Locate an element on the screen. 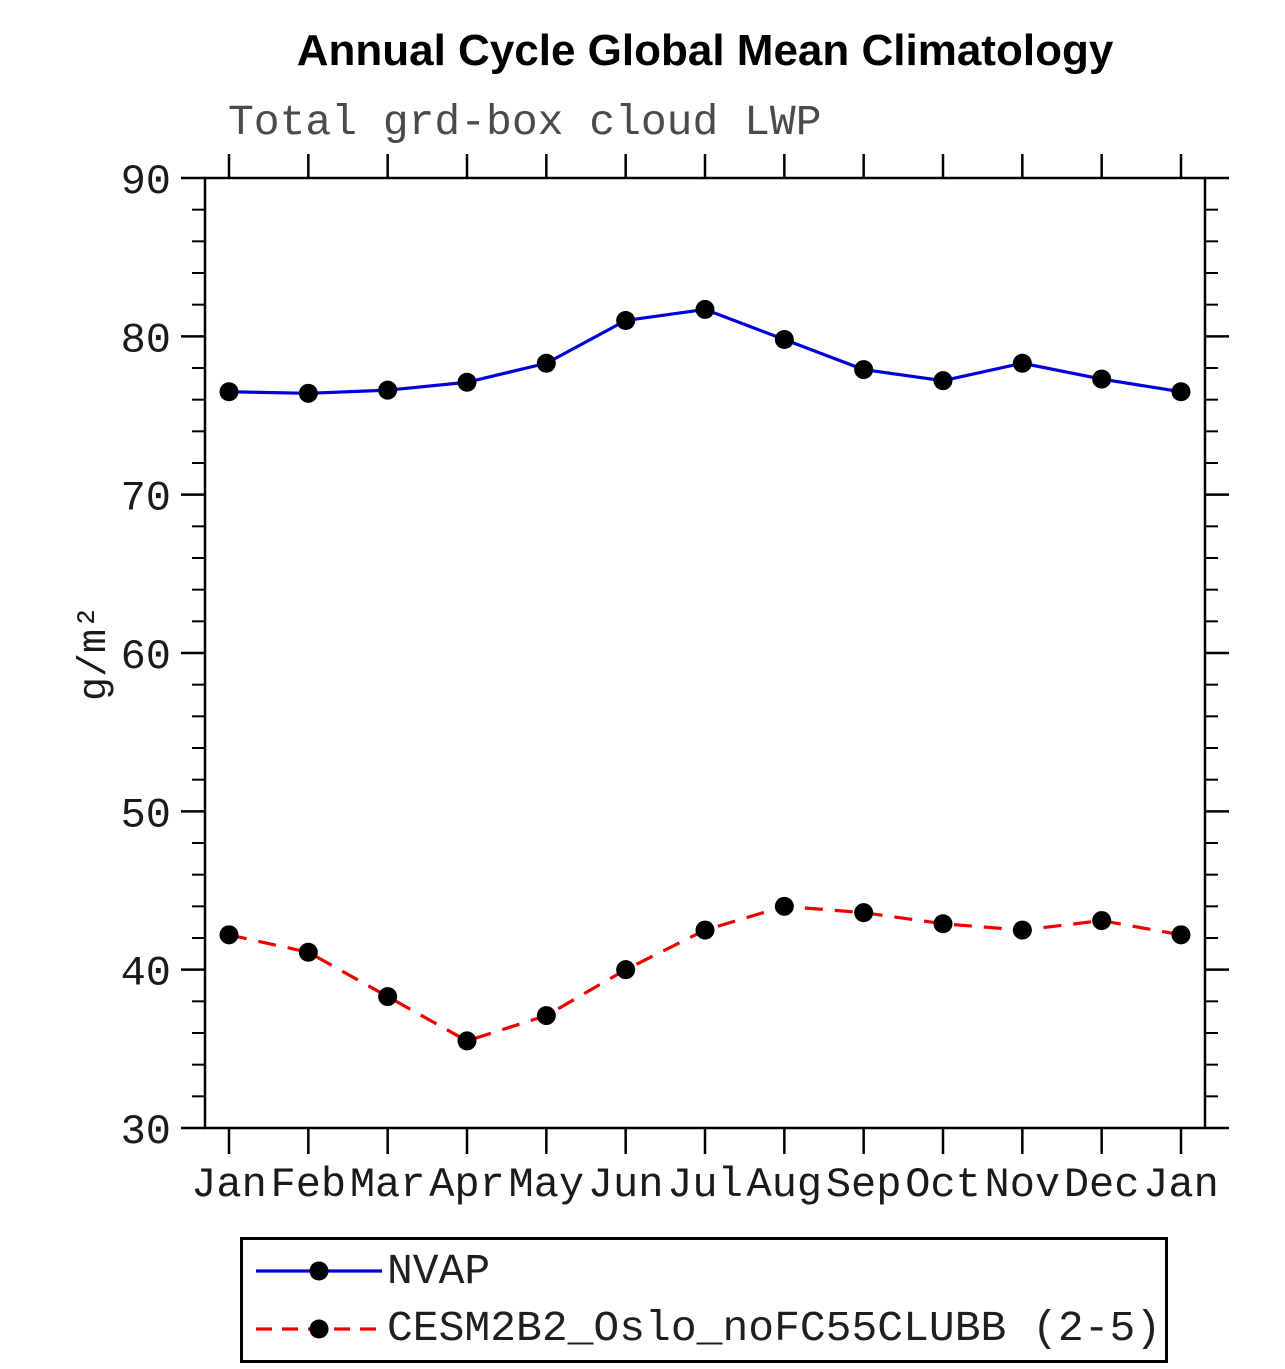 Image resolution: width=1285 pixels, height=1369 pixels. y-tick-label: 40 is located at coordinates (146, 974).